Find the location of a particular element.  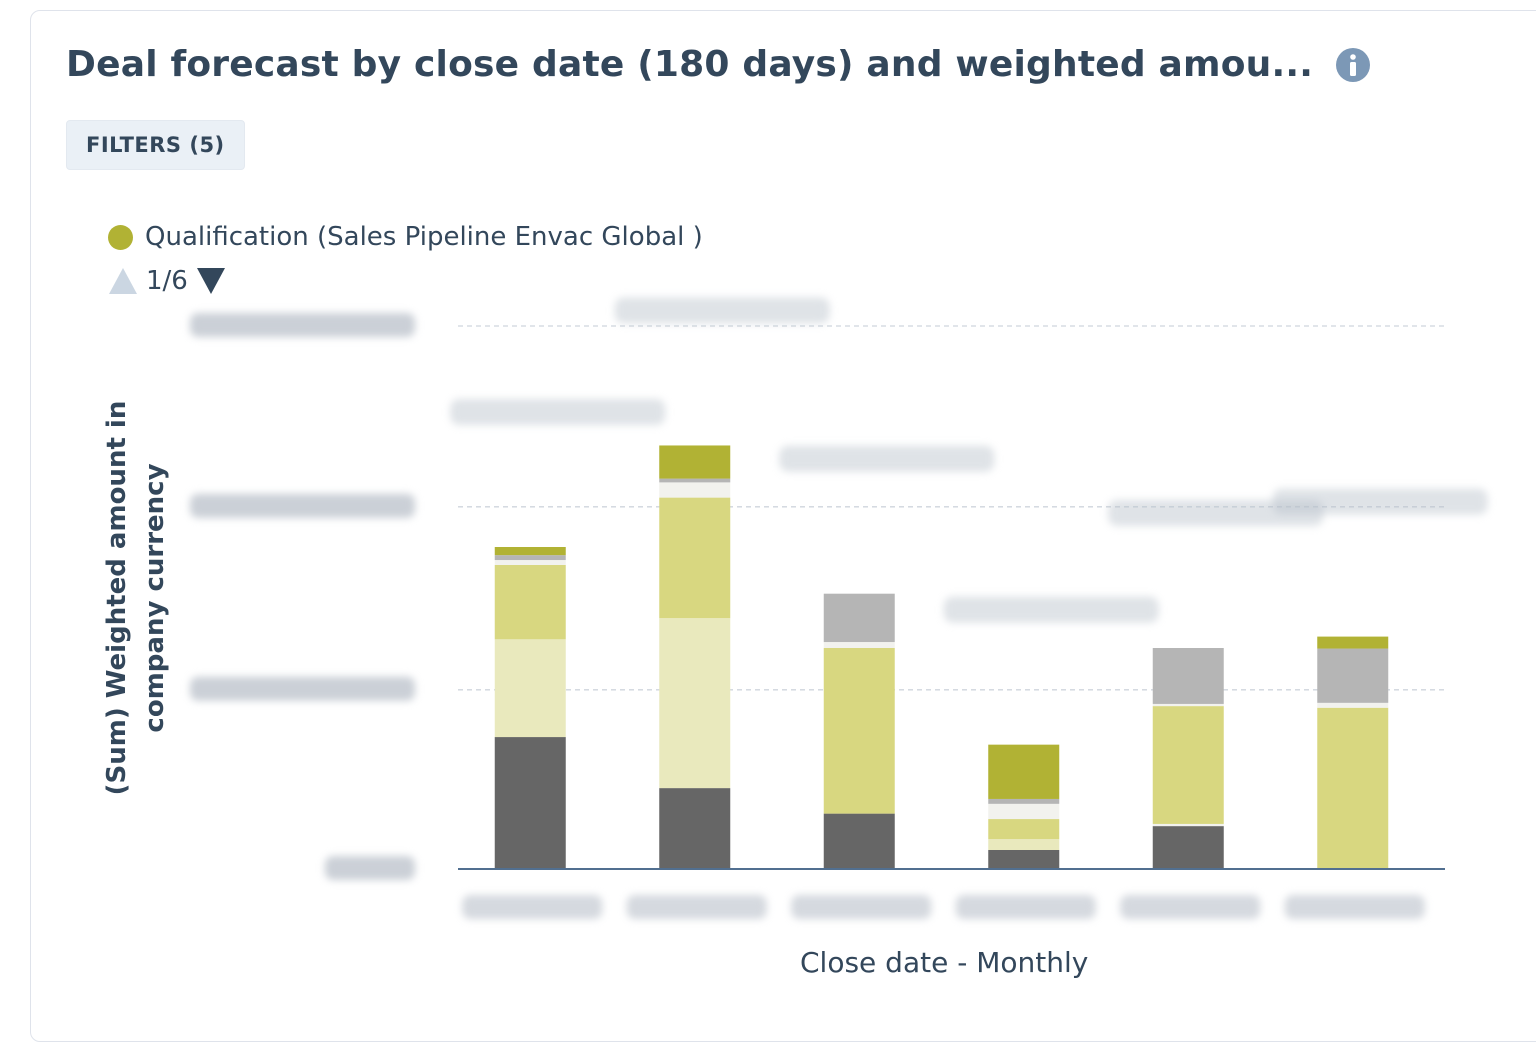

legend-swatch is located at coordinates (120, 237).